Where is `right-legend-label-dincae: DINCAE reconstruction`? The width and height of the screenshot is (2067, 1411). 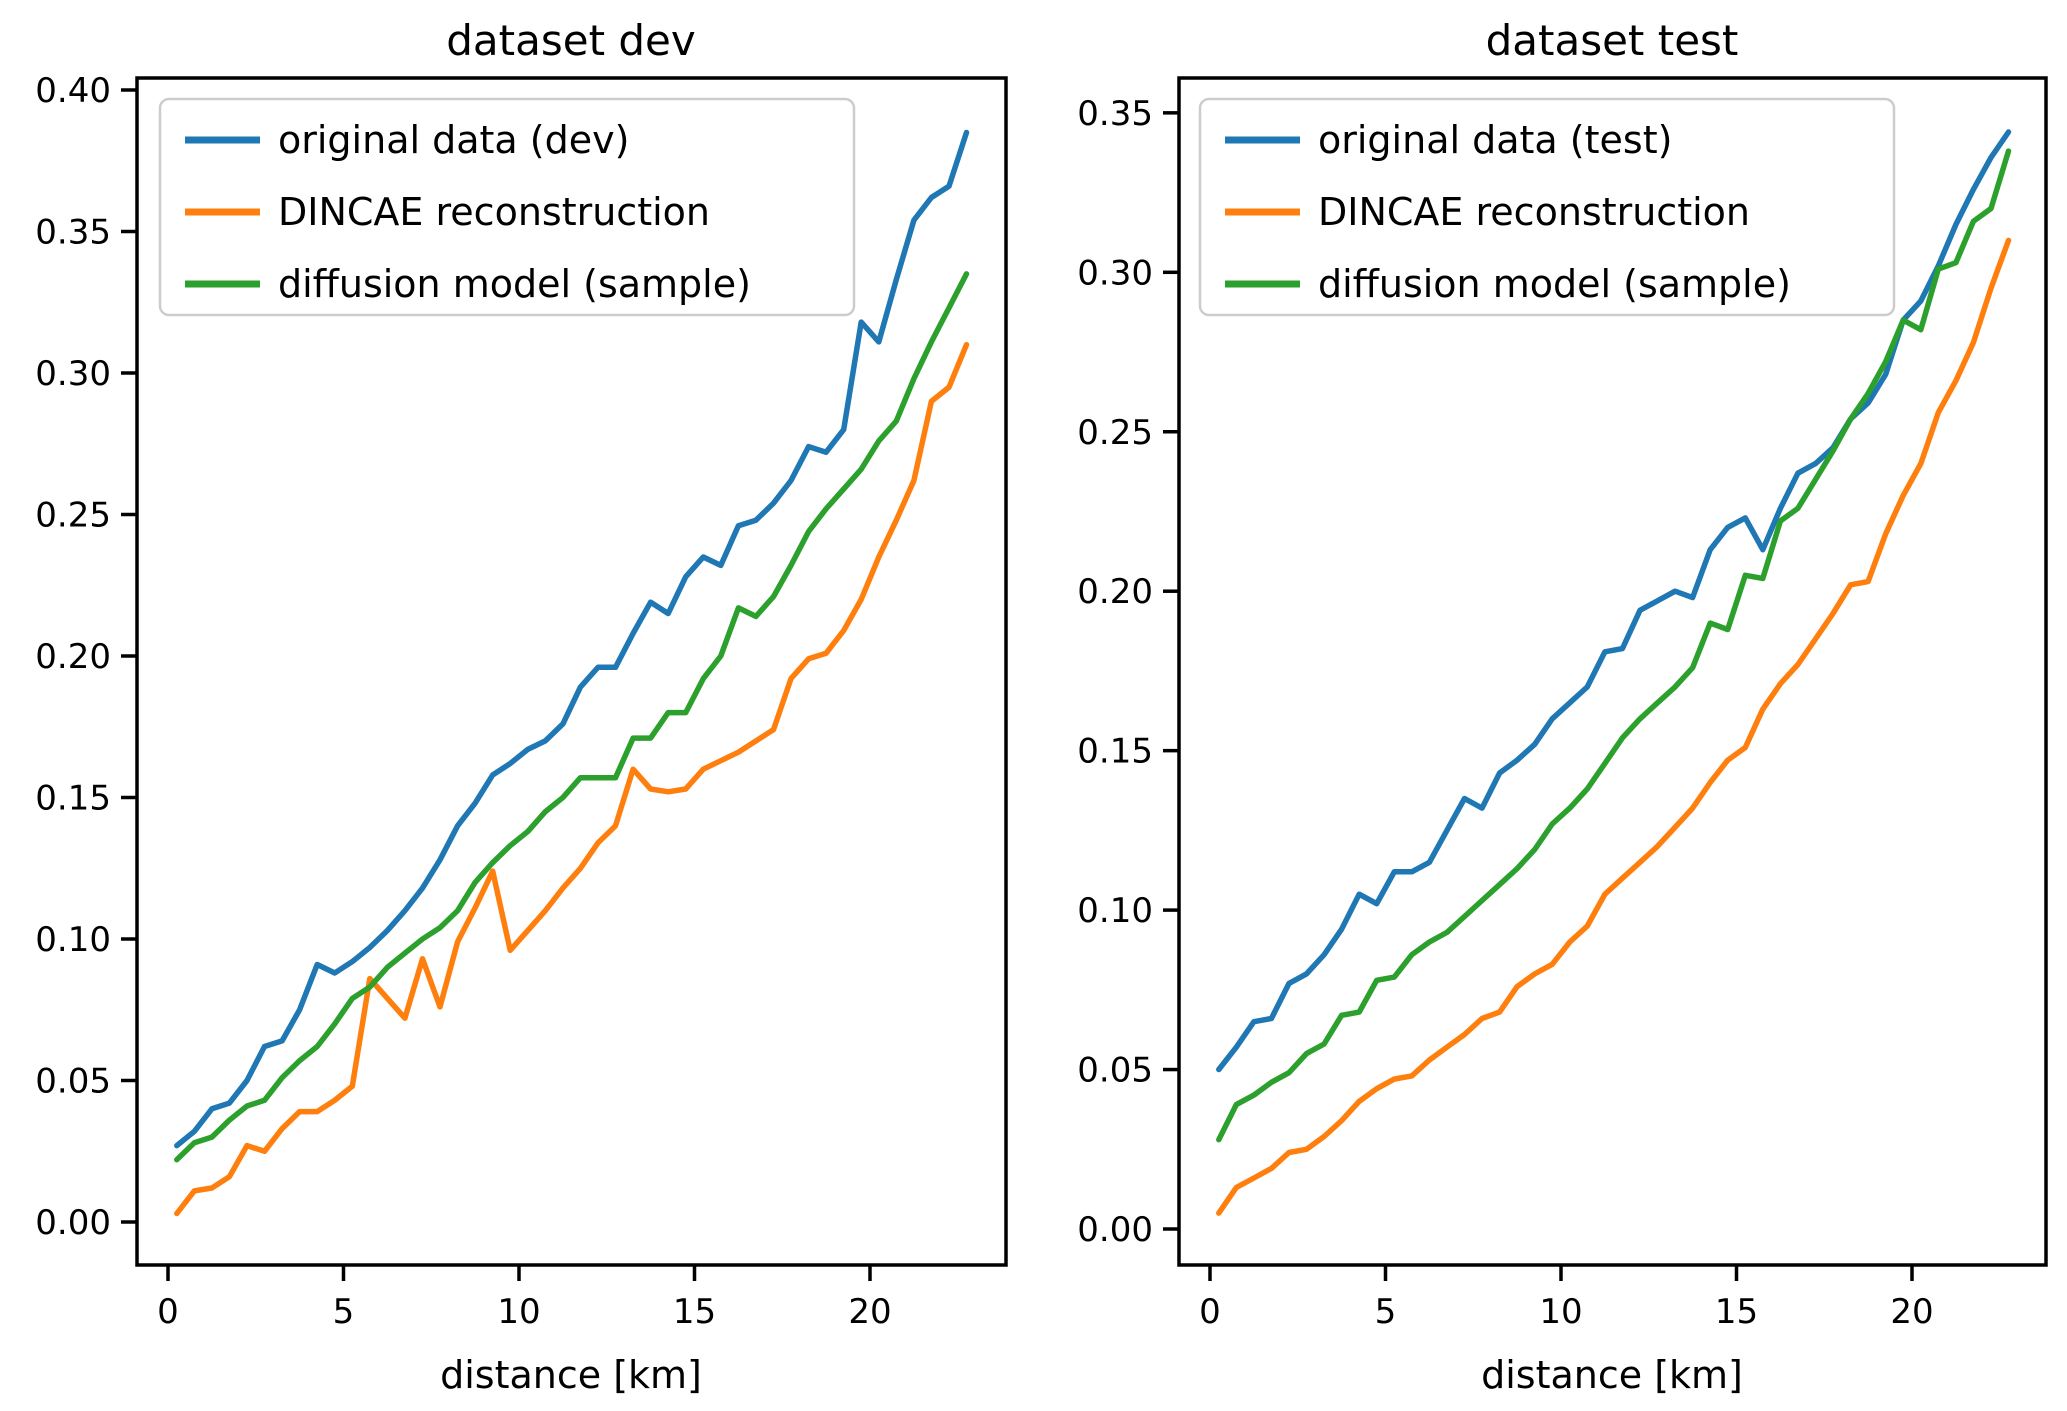 right-legend-label-dincae: DINCAE reconstruction is located at coordinates (1534, 212).